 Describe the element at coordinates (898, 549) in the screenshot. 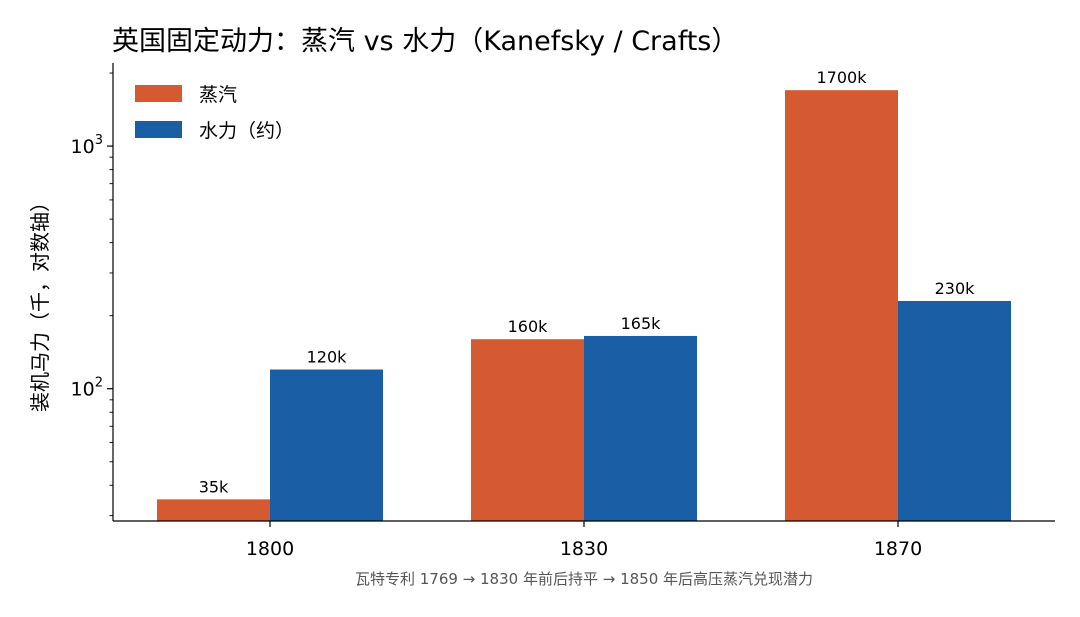

I see `x-tick-label: 1870` at that location.